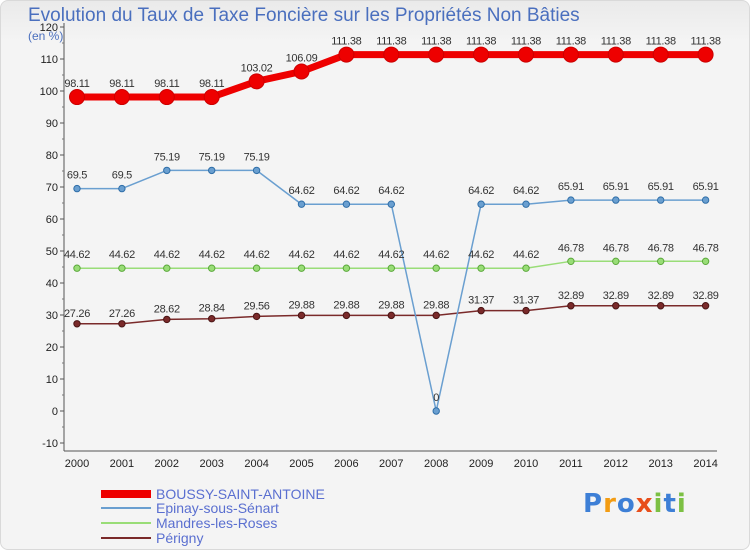 The width and height of the screenshot is (750, 550). I want to click on data-label: 46.78, so click(571, 248).